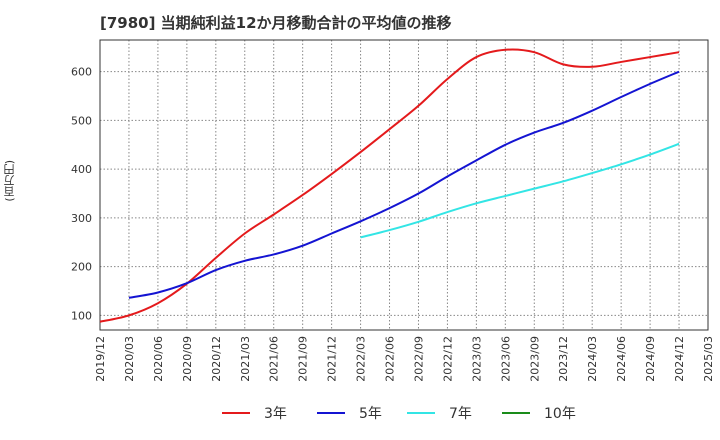 This screenshot has width=720, height=440. I want to click on legend-label: 3年, so click(275, 414).